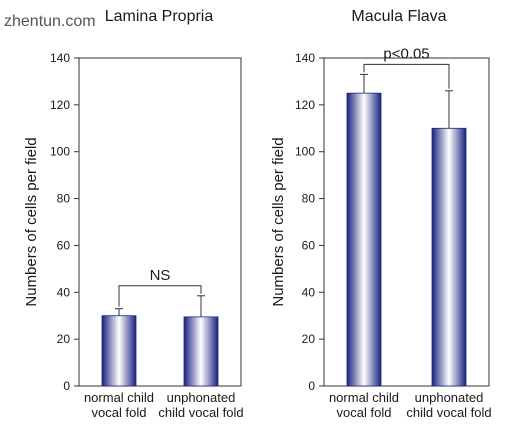  Describe the element at coordinates (50, 21) in the screenshot. I see `watermark: zhentun.com` at that location.